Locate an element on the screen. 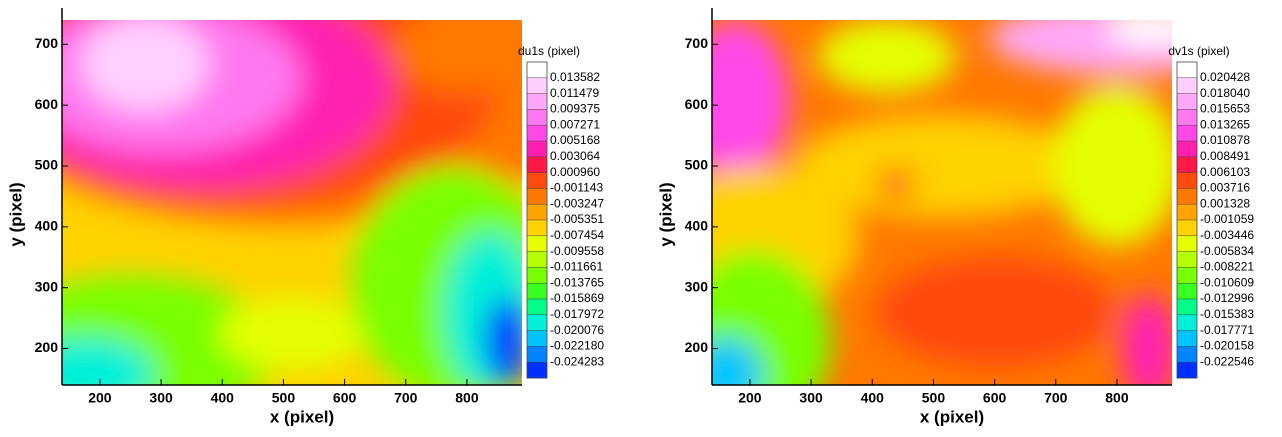  x-tick-label: 800 is located at coordinates (1117, 398).